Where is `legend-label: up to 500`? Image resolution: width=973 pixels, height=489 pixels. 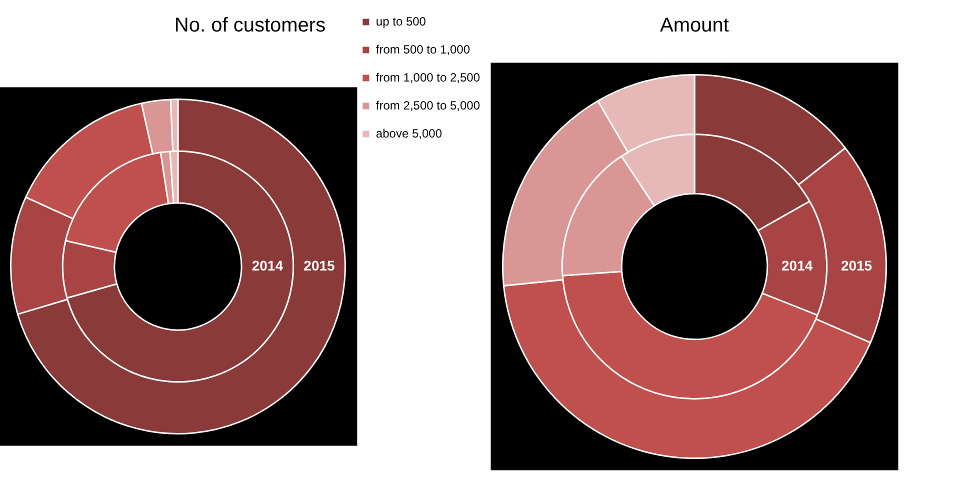
legend-label: up to 500 is located at coordinates (401, 21).